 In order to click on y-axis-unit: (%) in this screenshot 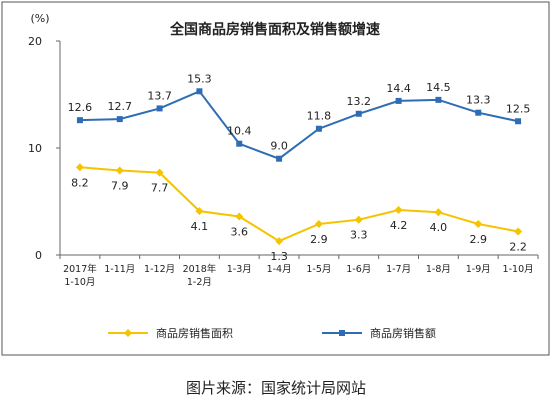, I will do `click(39, 18)`.